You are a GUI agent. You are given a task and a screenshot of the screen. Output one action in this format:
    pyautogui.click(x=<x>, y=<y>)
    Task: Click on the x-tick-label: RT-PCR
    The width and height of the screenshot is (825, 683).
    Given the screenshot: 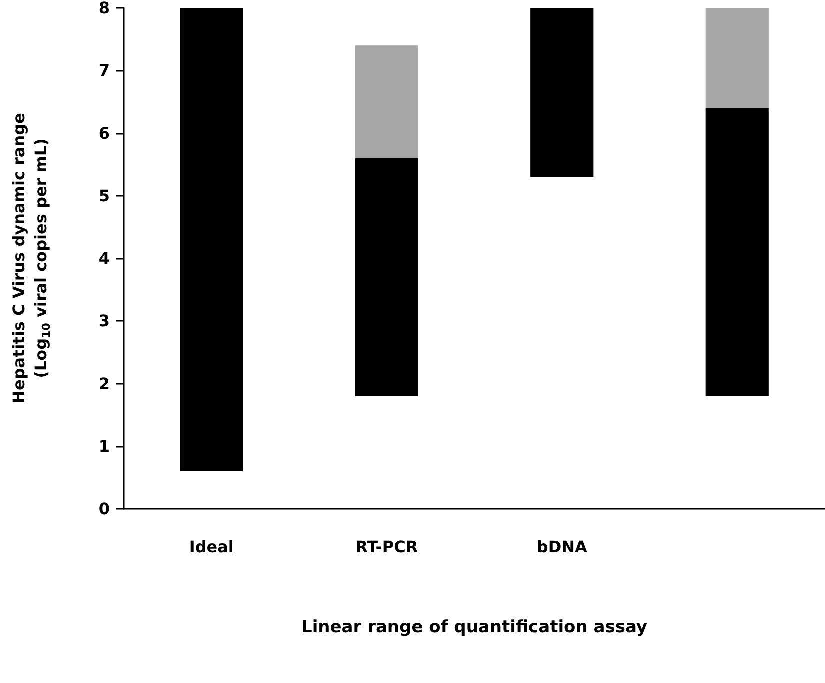 What is the action you would take?
    pyautogui.click(x=387, y=547)
    